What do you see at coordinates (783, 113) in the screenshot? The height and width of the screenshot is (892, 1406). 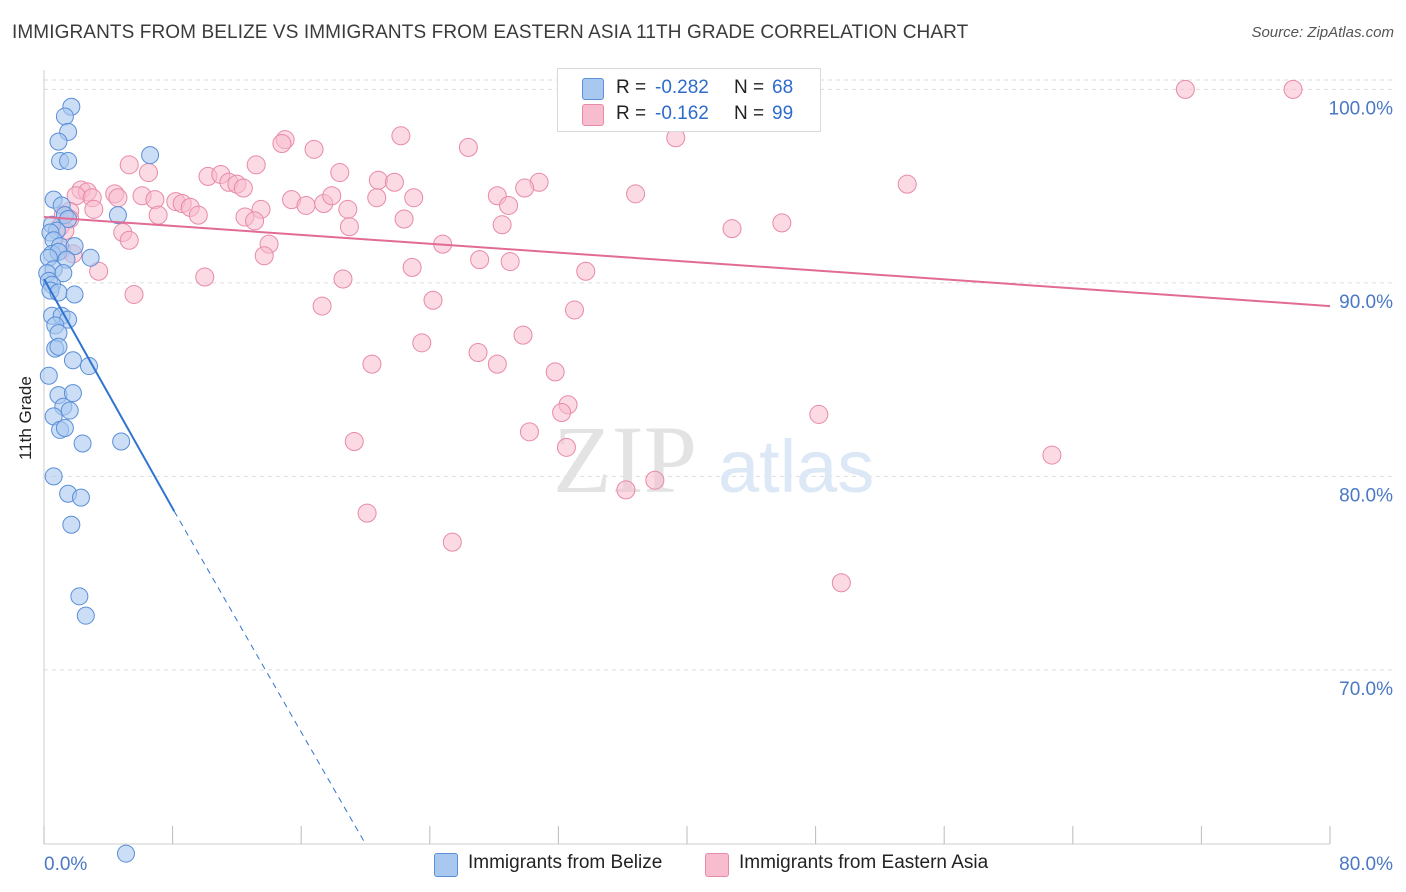 I see `eastern-asia-n-value: 99` at bounding box center [783, 113].